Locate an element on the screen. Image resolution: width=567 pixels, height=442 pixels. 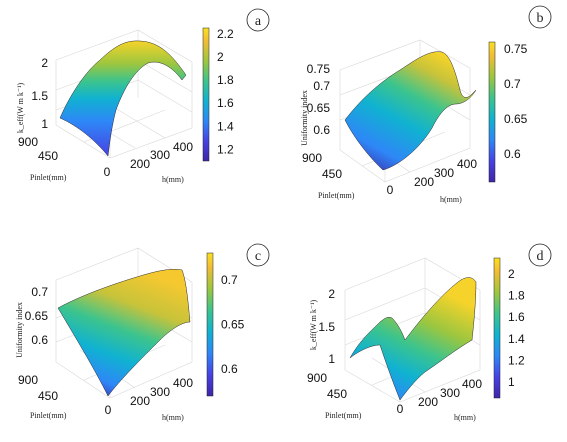
panel-d-y-tick: 900 is located at coordinates (317, 378).